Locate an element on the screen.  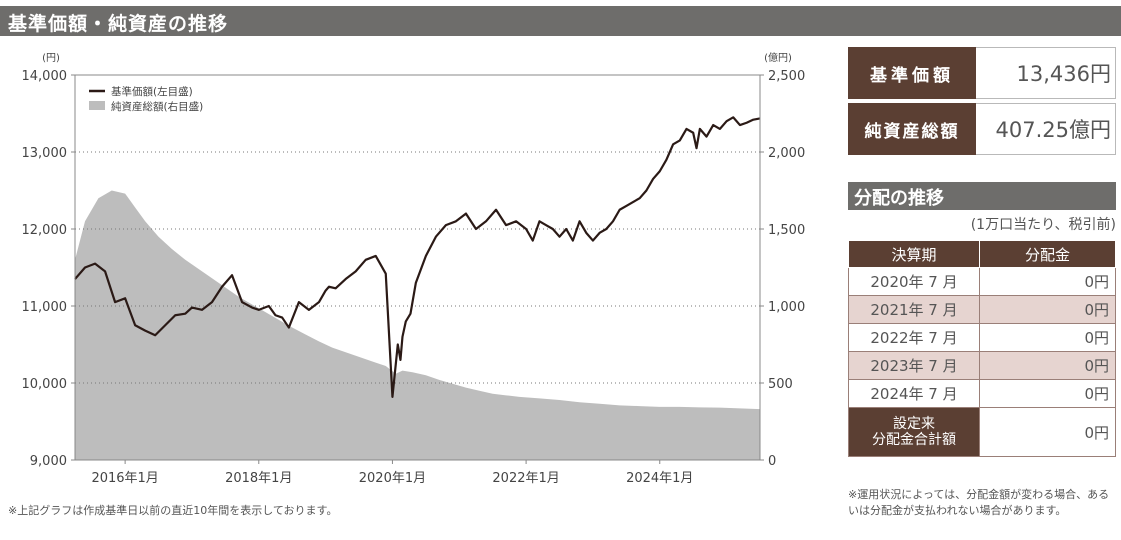
left-tick-label: 13,000 is located at coordinates (45, 153).